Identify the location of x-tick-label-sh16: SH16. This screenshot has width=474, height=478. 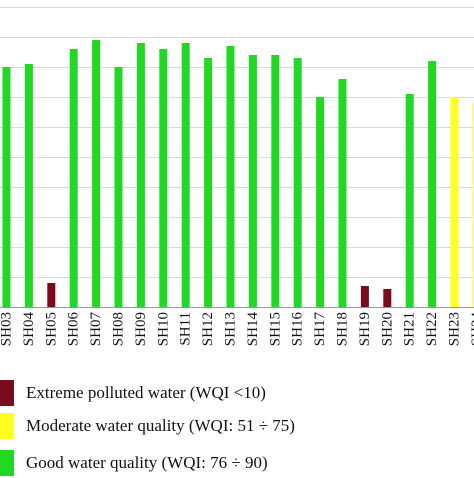
(298, 329).